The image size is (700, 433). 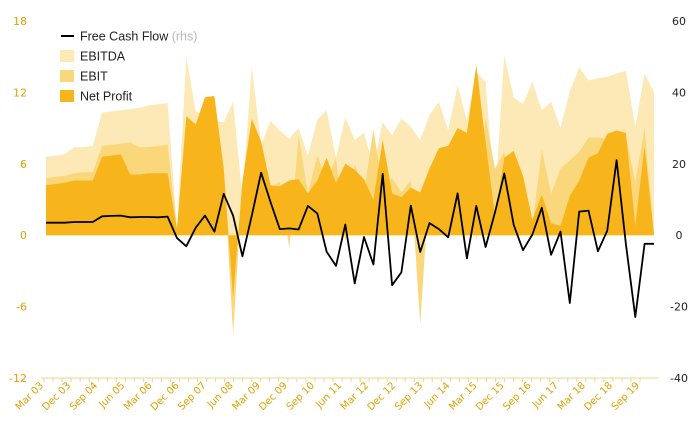 I want to click on x-tick-label: Dec 06, so click(x=165, y=396).